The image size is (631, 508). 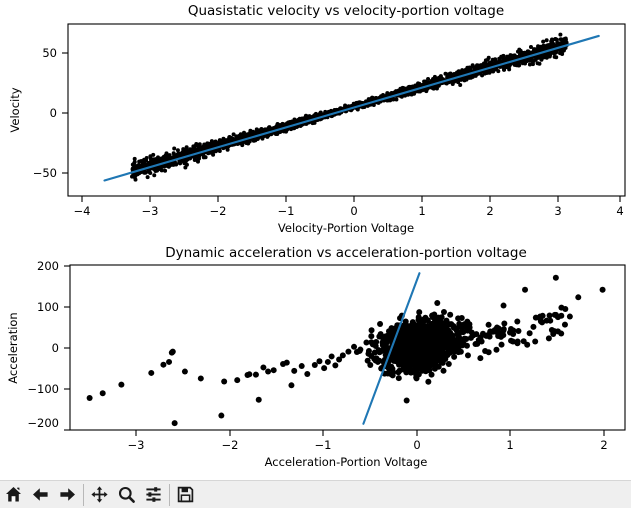 I want to click on acceleration-xtick-2: 2, so click(x=603, y=445).